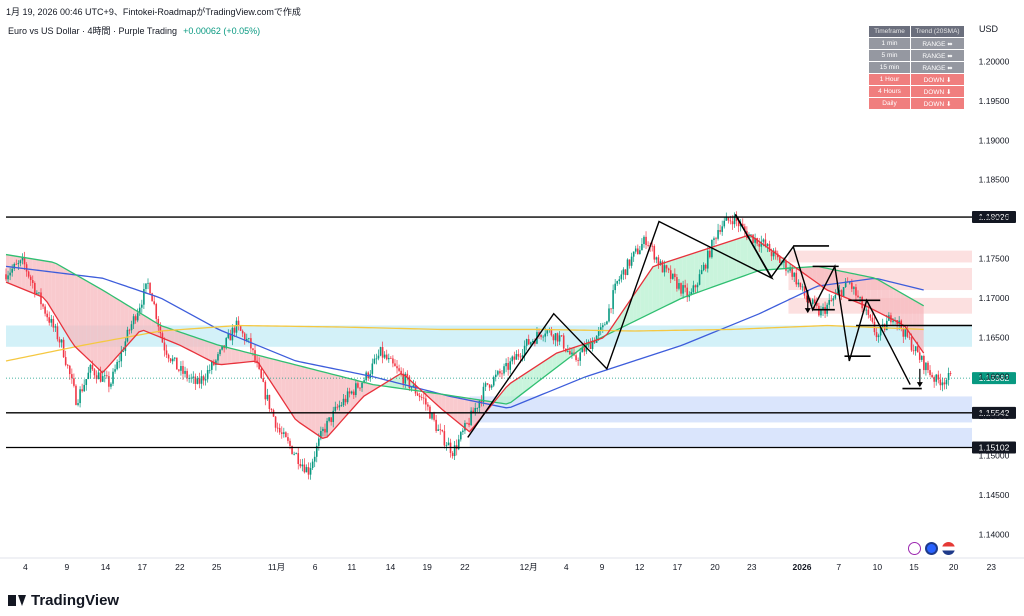  I want to click on chart-tool-icons, so click(931, 548).